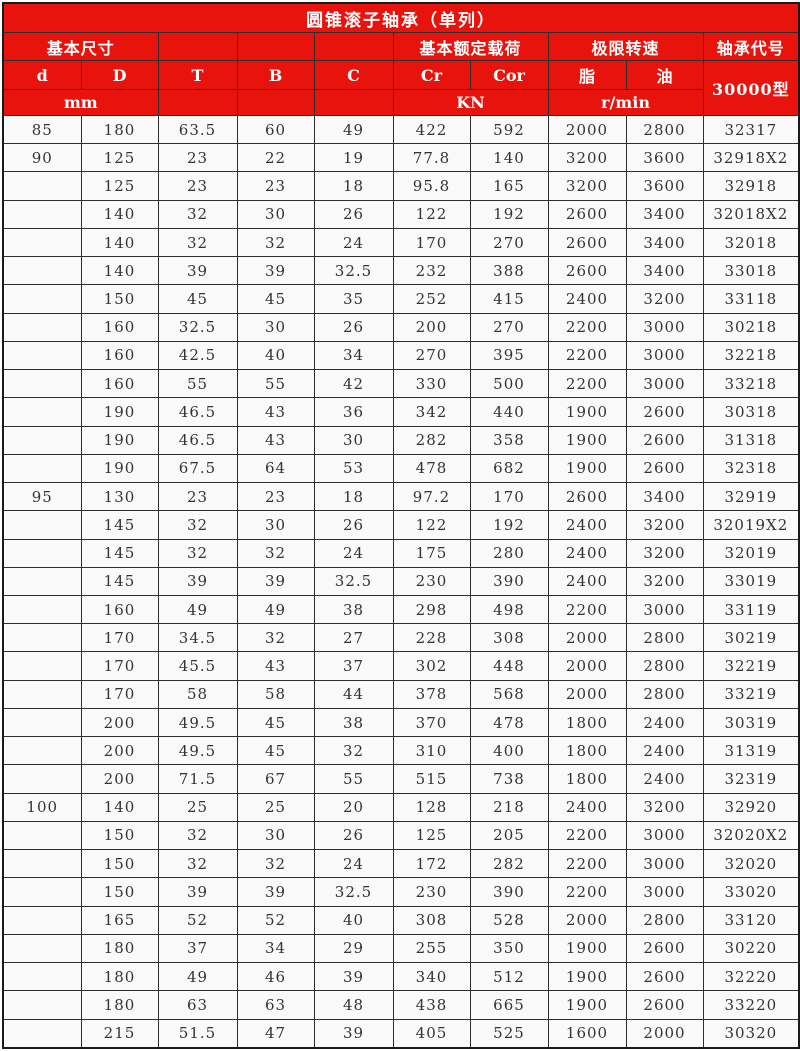  Describe the element at coordinates (587, 722) in the screenshot. I see `cell-grease: 1800` at that location.